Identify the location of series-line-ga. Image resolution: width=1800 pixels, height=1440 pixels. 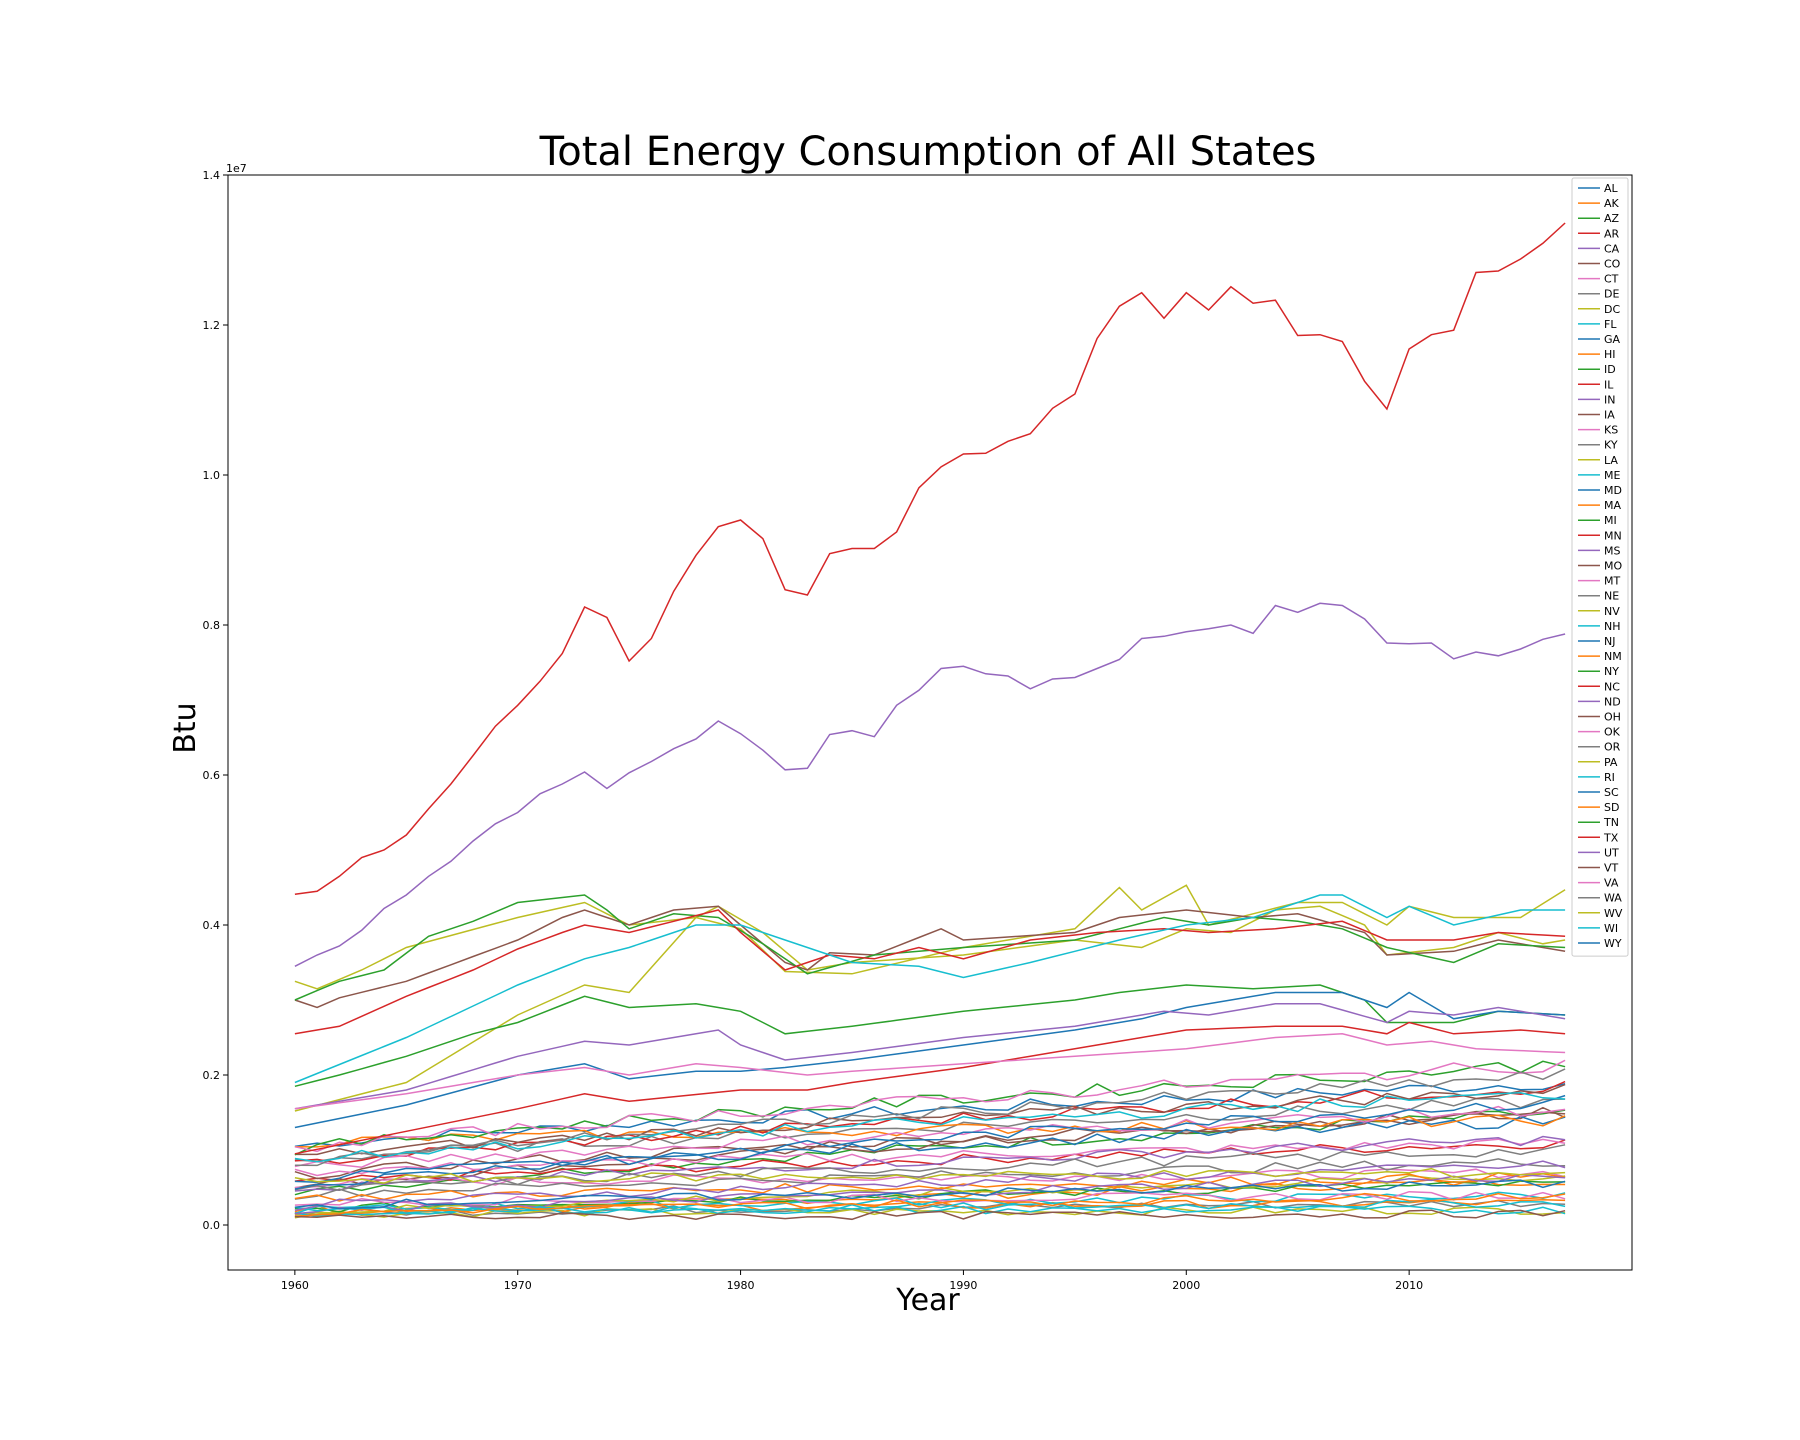
(930, 1060).